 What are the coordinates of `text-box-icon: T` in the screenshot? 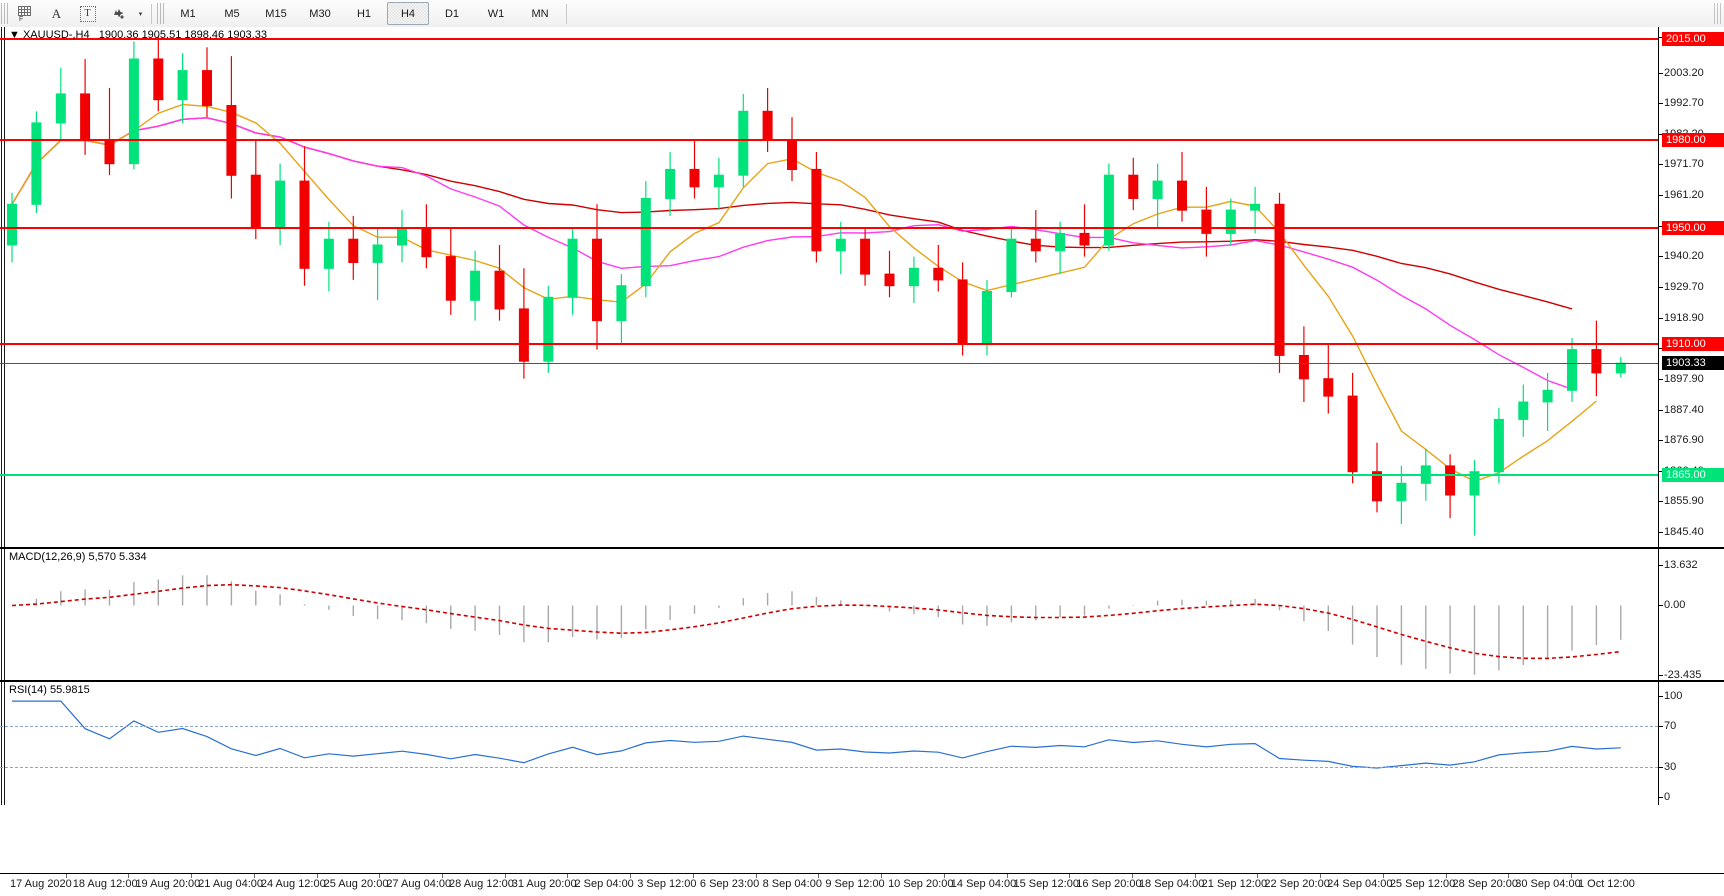 It's located at (87, 13).